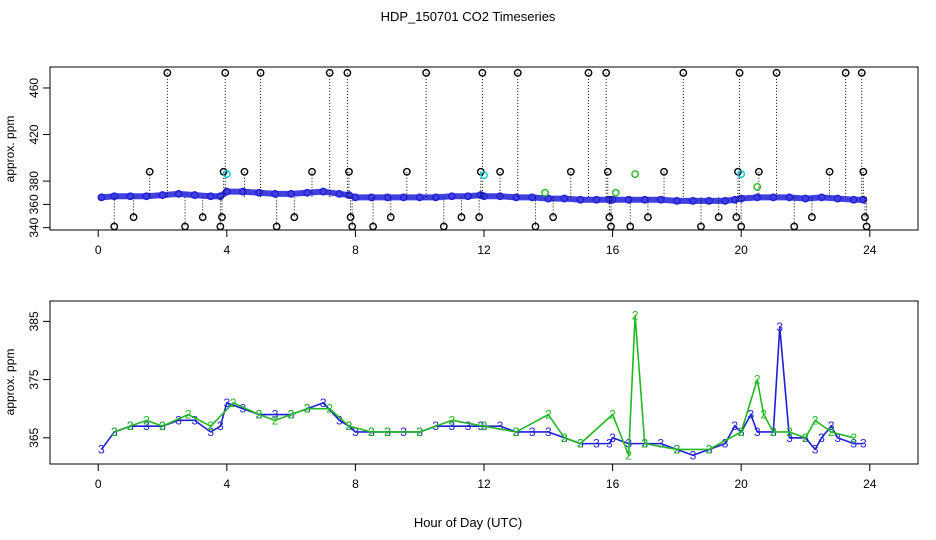  Describe the element at coordinates (613, 484) in the screenshot. I see `x-tick-label: 16` at that location.